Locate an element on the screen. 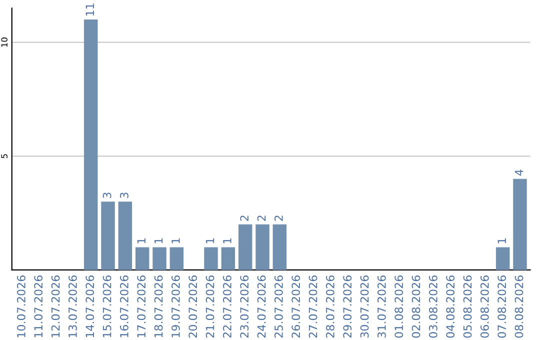  x-tick-label: 17.07.2026 is located at coordinates (141, 307).